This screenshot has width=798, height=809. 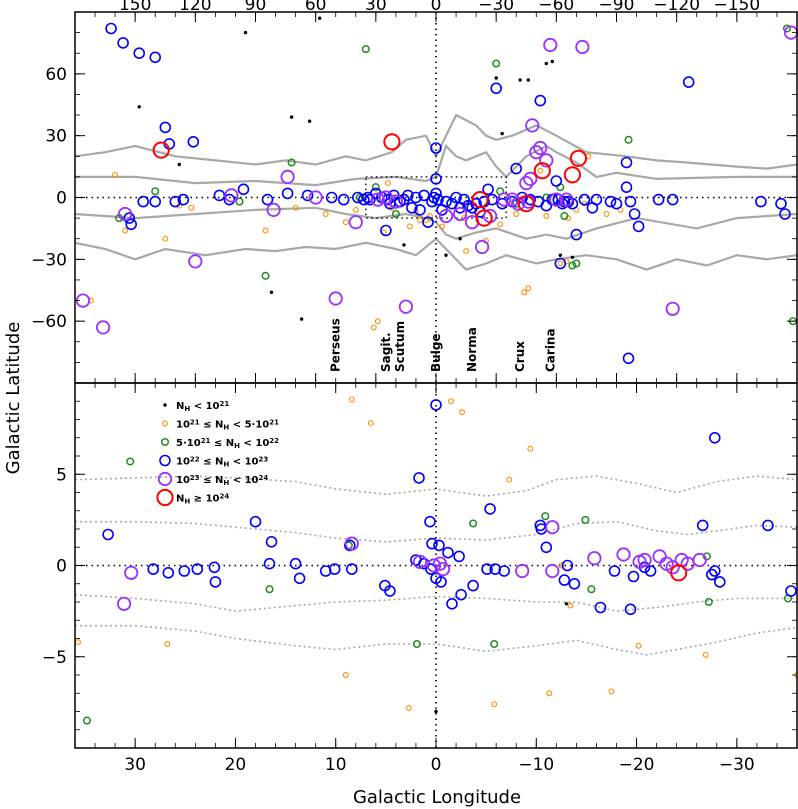 I want to click on x-tick-label: 30, so click(x=376, y=7).